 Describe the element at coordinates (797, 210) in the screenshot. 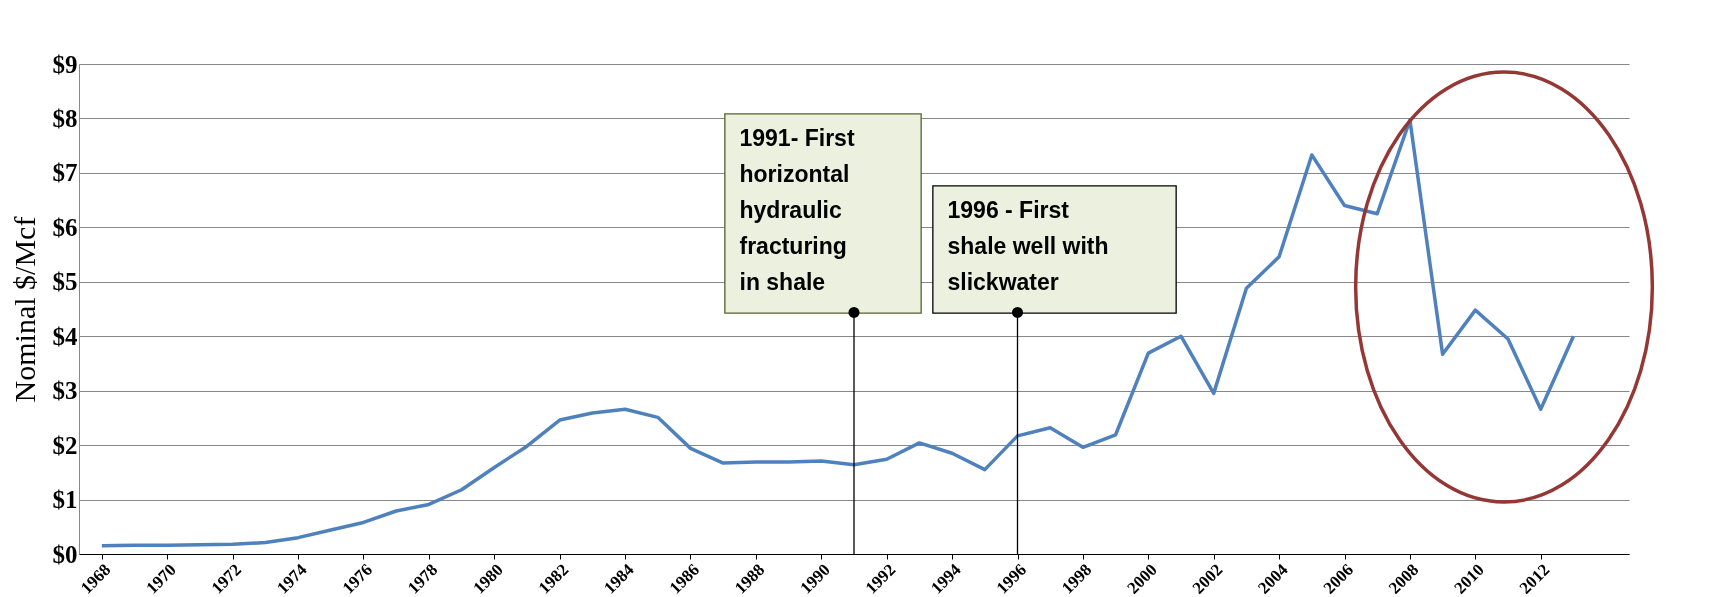

I see `ref-line-label: 1991- First horizontal hydraulic fracturing in shale` at that location.